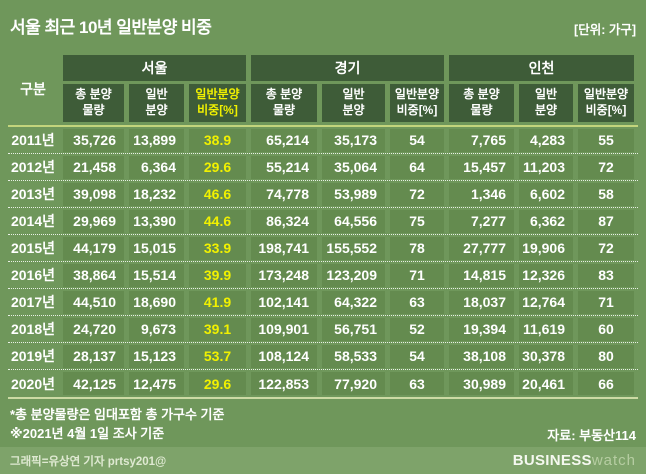 The image size is (646, 474). What do you see at coordinates (284, 103) in the screenshot?
I see `col-header-gyeonggi-total: 총 분양 물량` at bounding box center [284, 103].